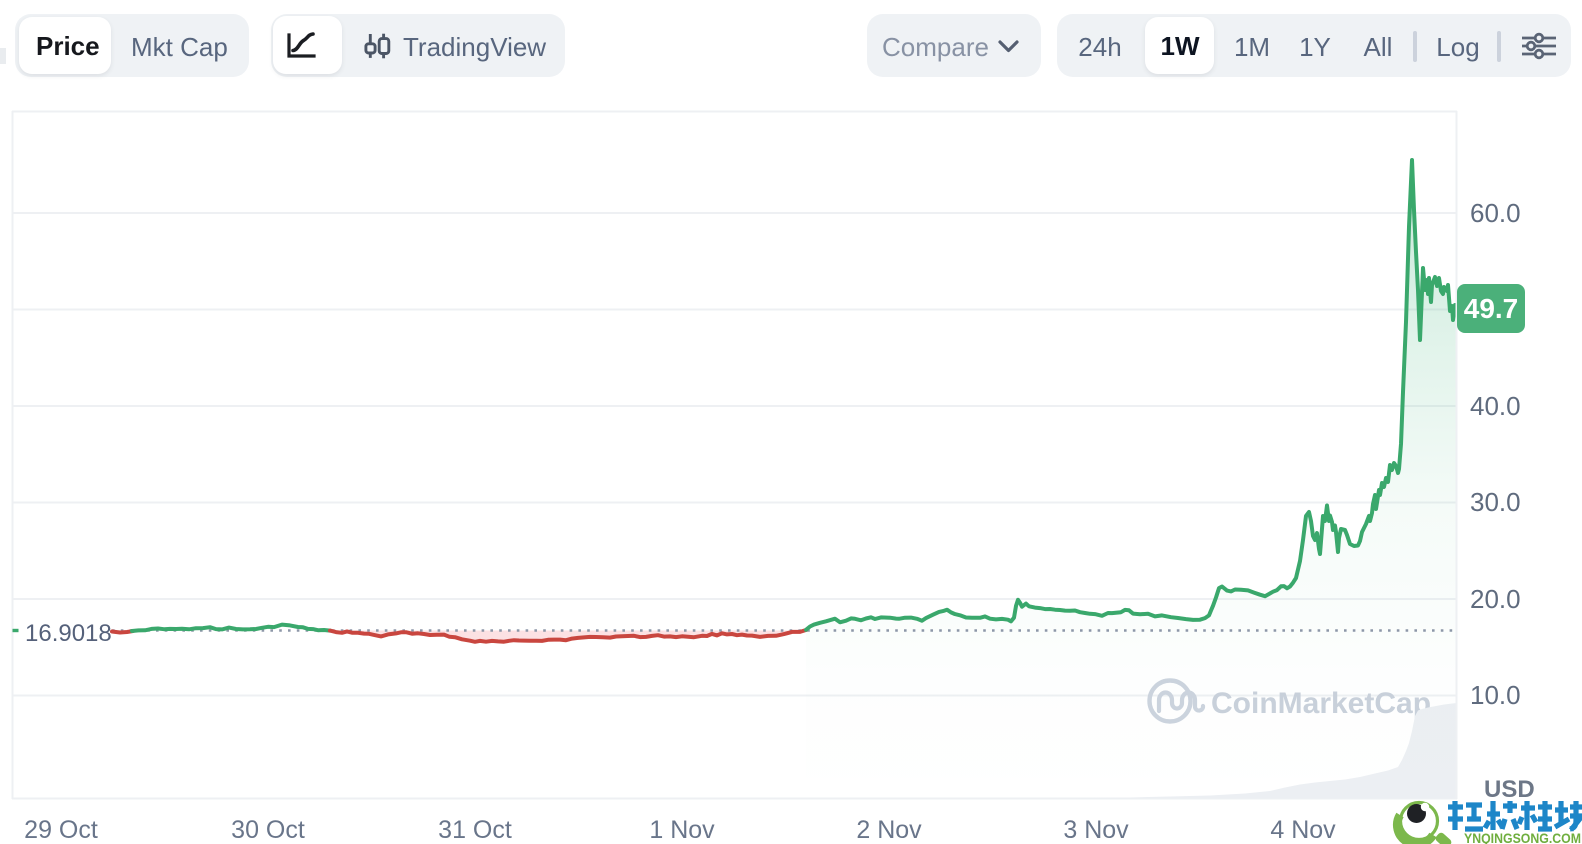 Image resolution: width=1582 pixels, height=844 pixels. I want to click on svg-text: 1 Nov, so click(682, 830).